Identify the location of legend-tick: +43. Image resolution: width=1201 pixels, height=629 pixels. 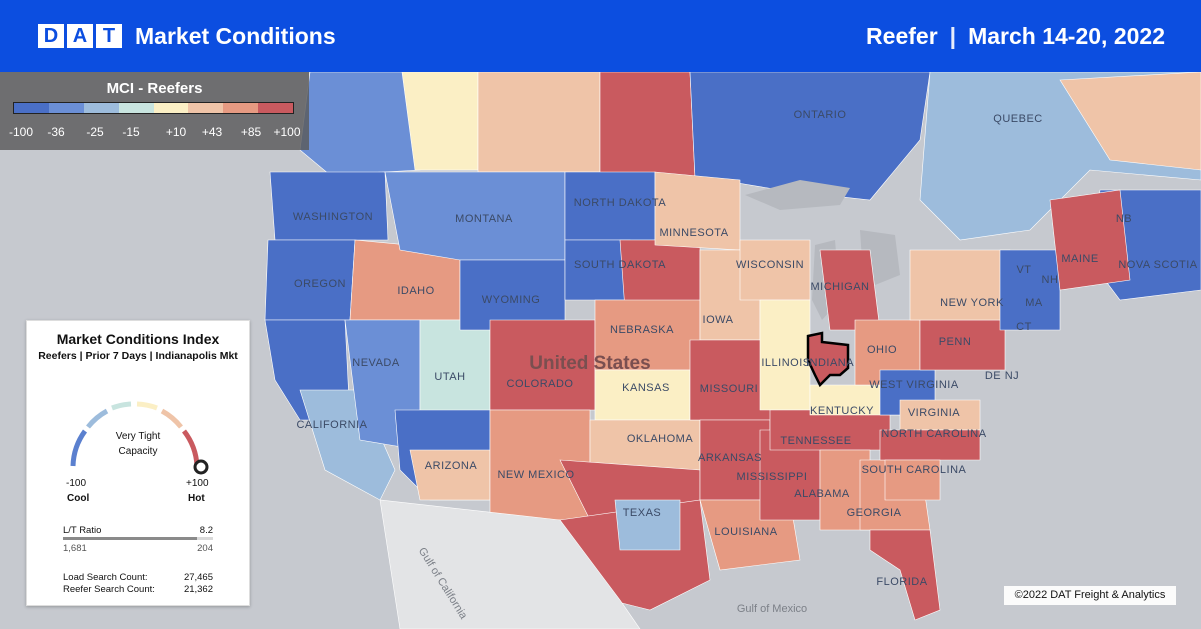
(212, 132).